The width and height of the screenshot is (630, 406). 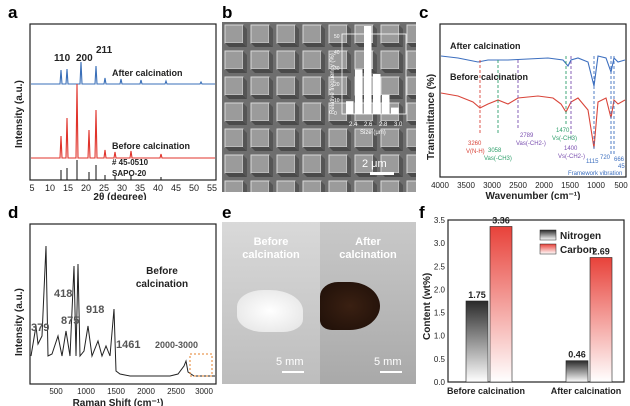 I want to click on xrd-ref-sticks, so click(x=111, y=170).